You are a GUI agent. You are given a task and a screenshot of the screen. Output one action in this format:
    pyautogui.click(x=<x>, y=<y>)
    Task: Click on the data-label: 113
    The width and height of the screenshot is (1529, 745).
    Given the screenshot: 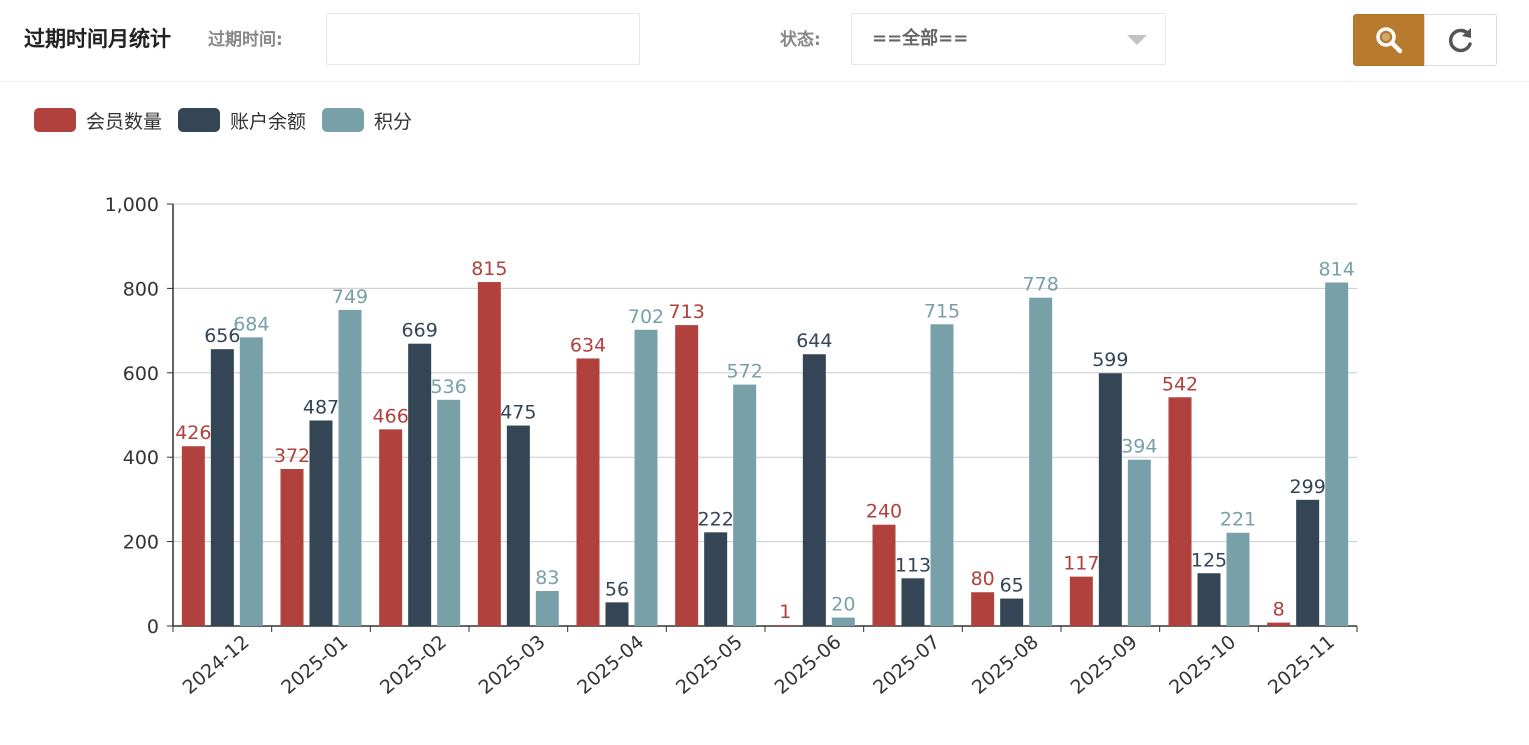 What is the action you would take?
    pyautogui.click(x=913, y=565)
    